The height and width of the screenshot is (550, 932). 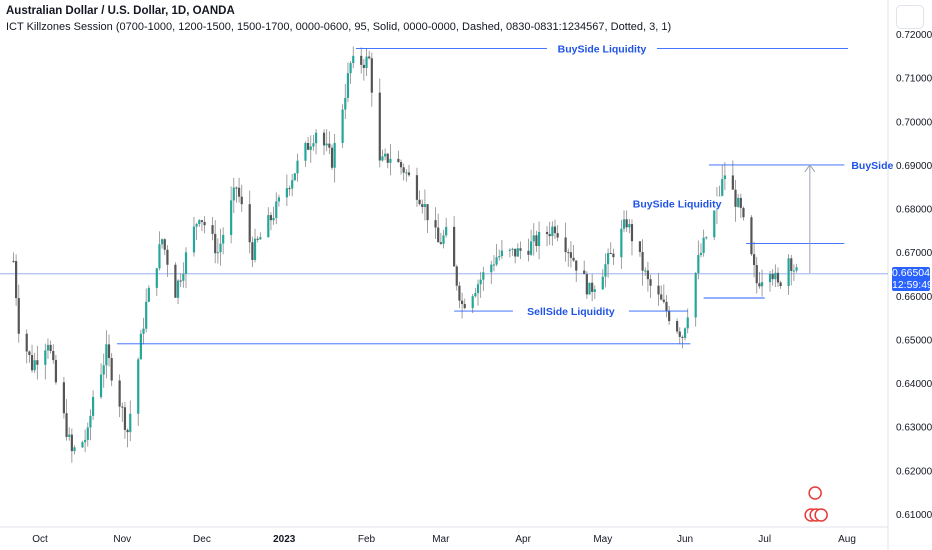 What do you see at coordinates (847, 539) in the screenshot?
I see `time-tick-label: Aug` at bounding box center [847, 539].